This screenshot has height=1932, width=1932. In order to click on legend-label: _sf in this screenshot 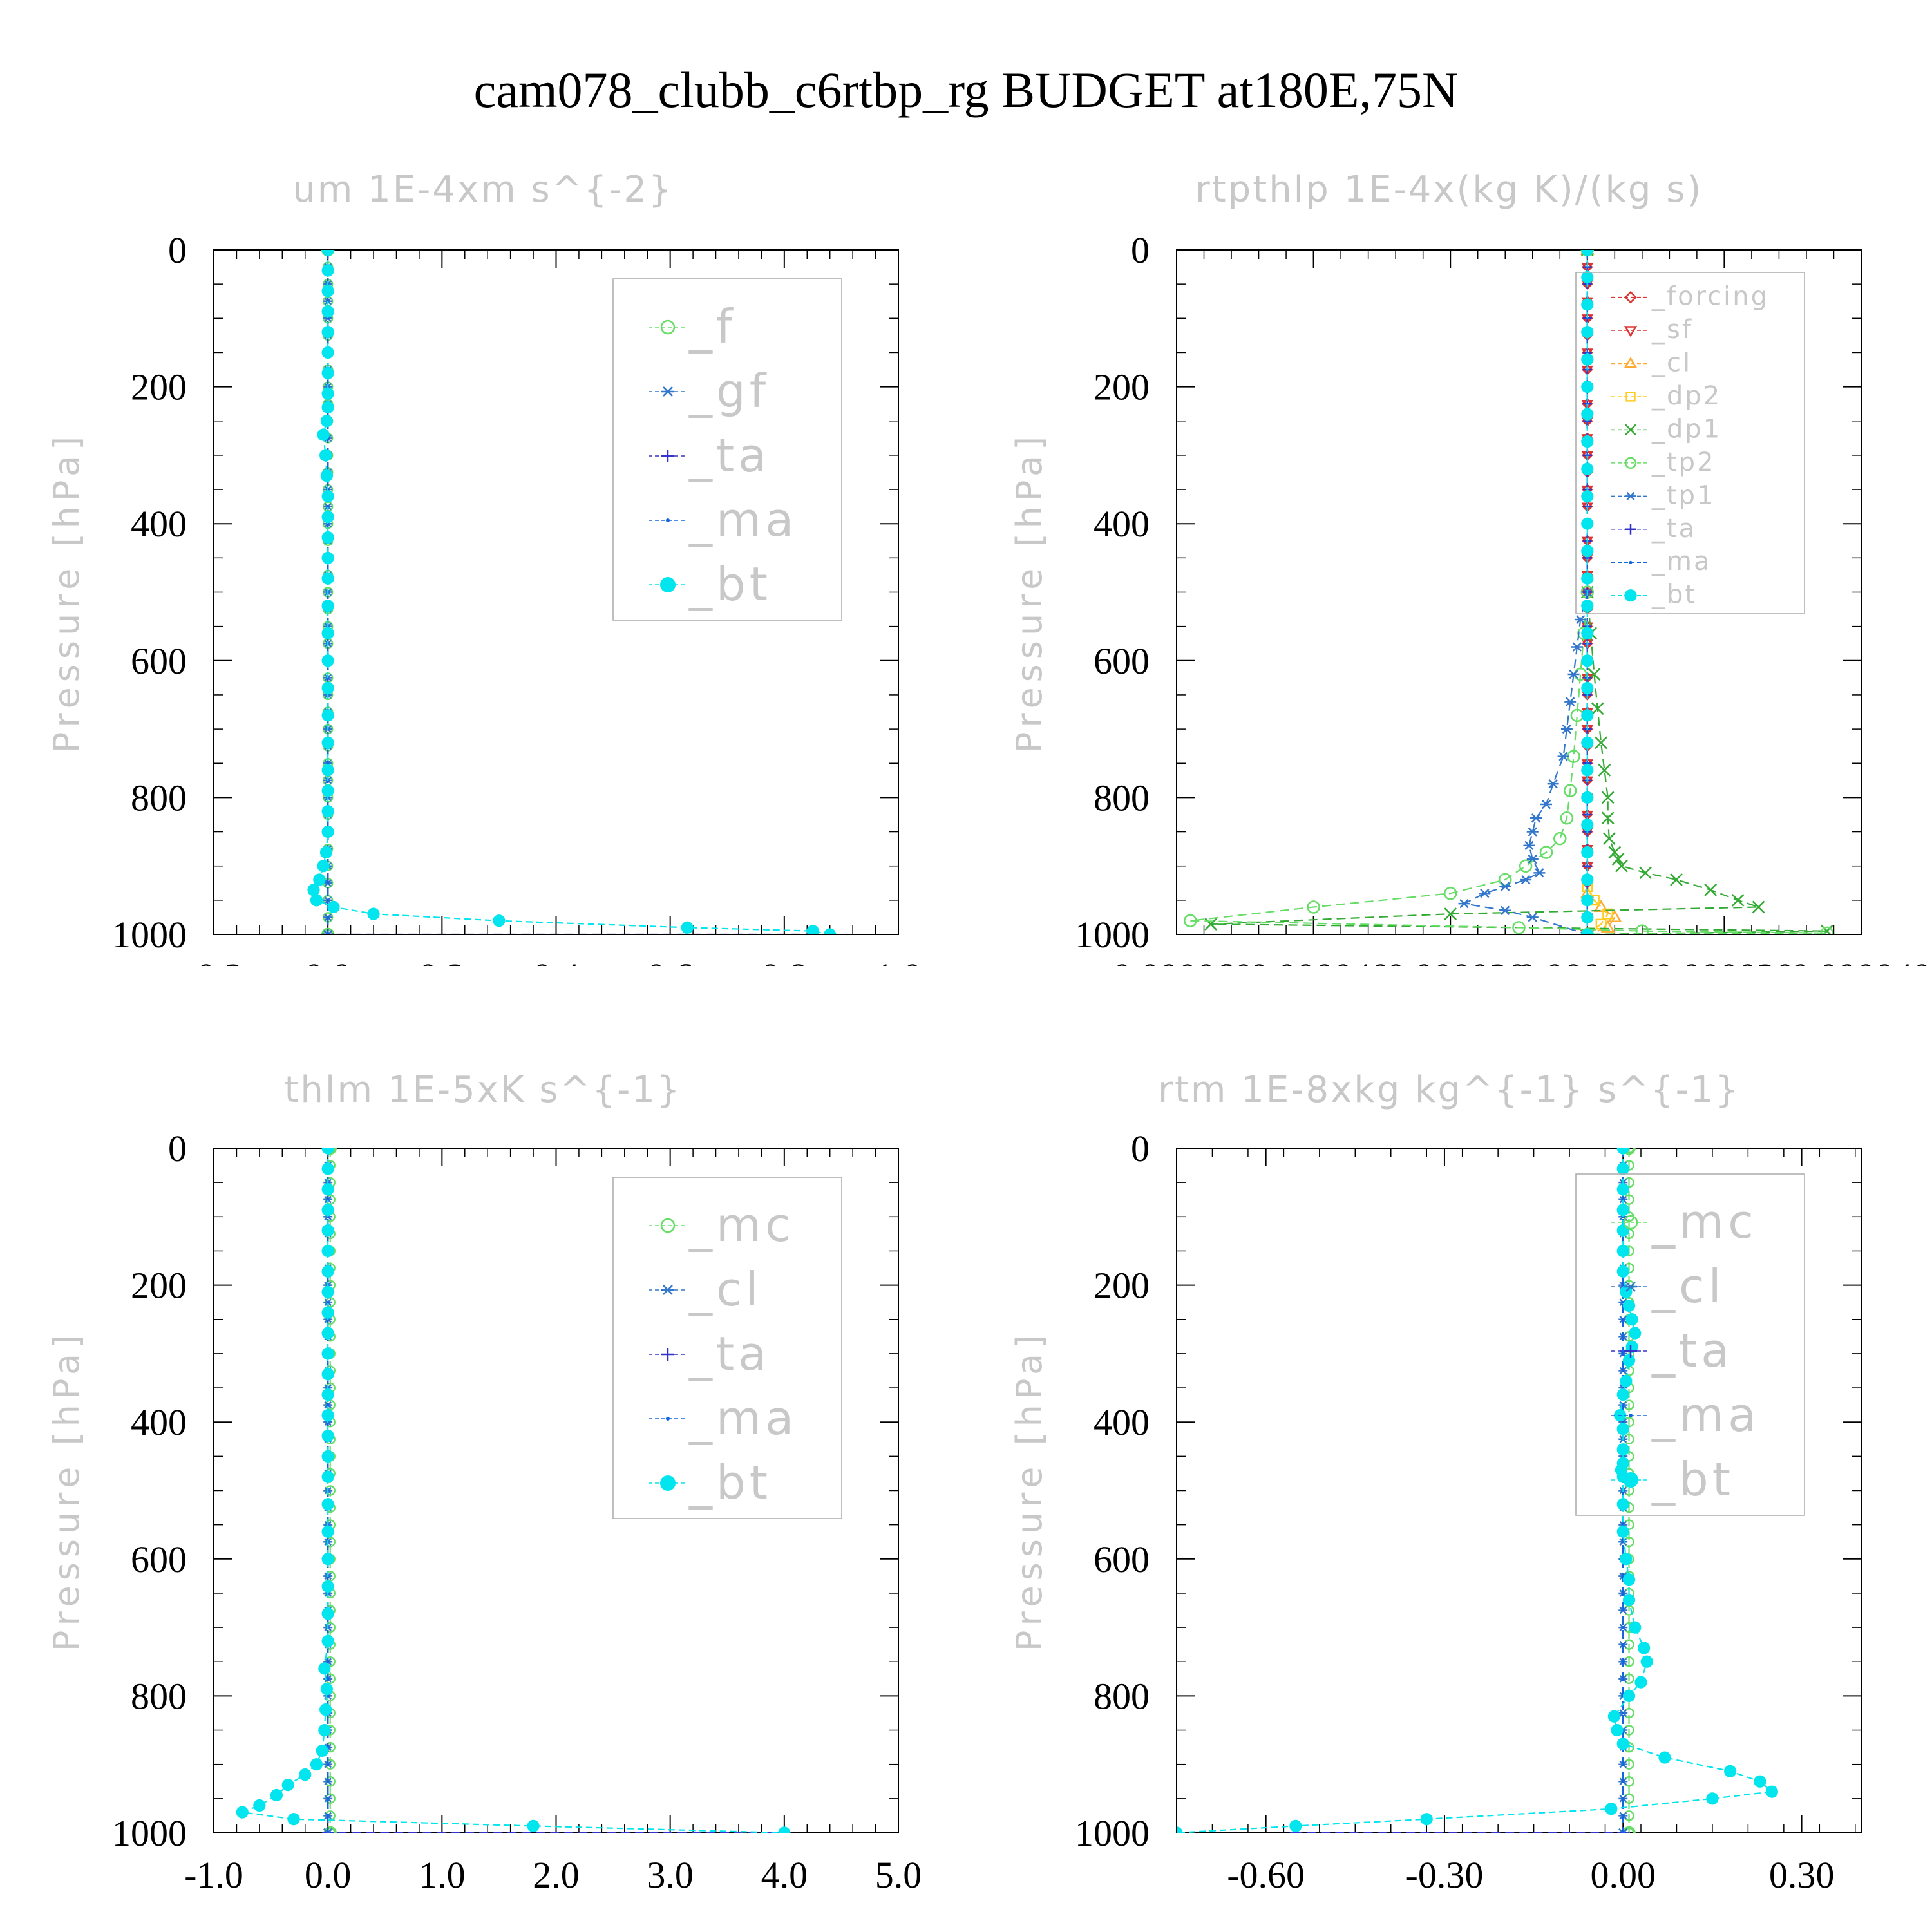, I will do `click(1672, 330)`.